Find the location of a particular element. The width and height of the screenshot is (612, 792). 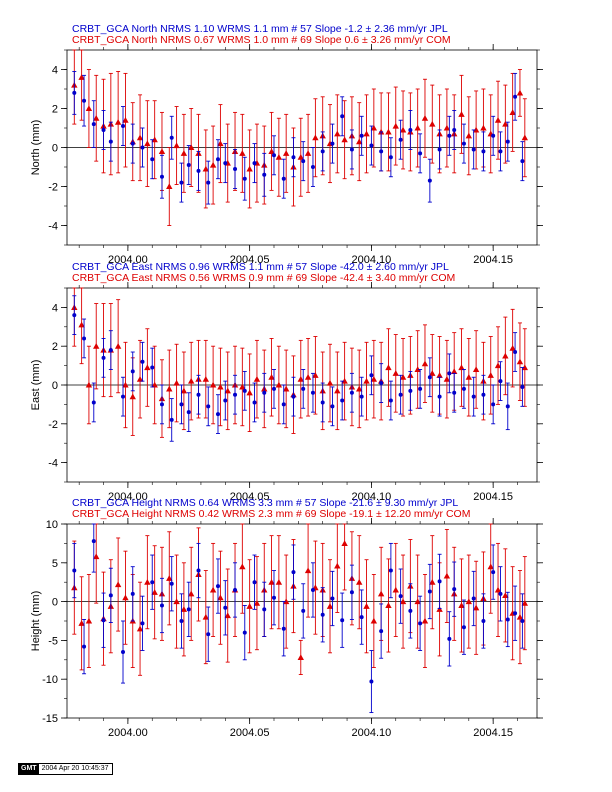

series-com is located at coordinates (300, 362).